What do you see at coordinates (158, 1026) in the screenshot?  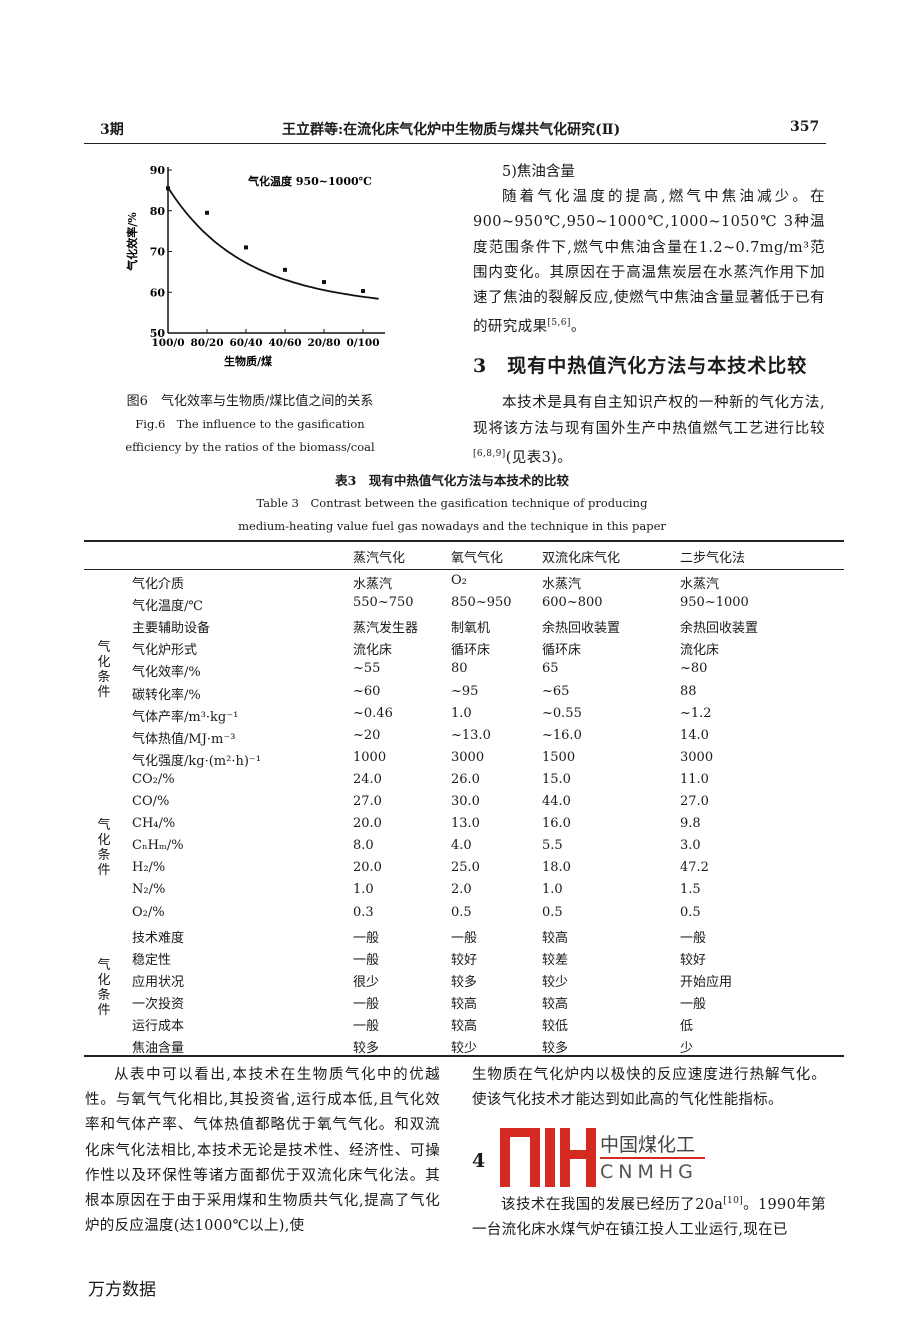 I see `row-parameter: 运行成本` at bounding box center [158, 1026].